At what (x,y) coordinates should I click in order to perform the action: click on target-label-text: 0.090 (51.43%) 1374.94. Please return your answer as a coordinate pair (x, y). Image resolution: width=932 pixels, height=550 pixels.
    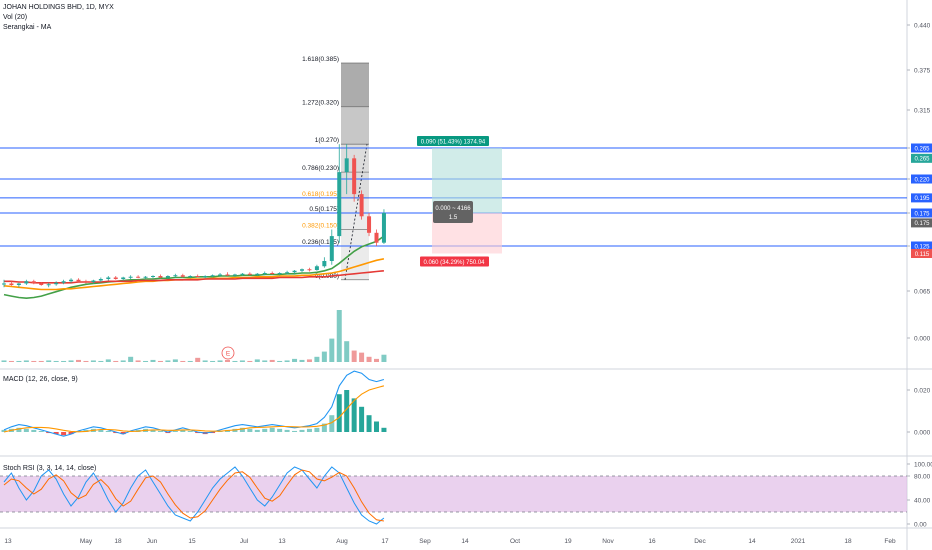
    Looking at the image, I should click on (453, 143).